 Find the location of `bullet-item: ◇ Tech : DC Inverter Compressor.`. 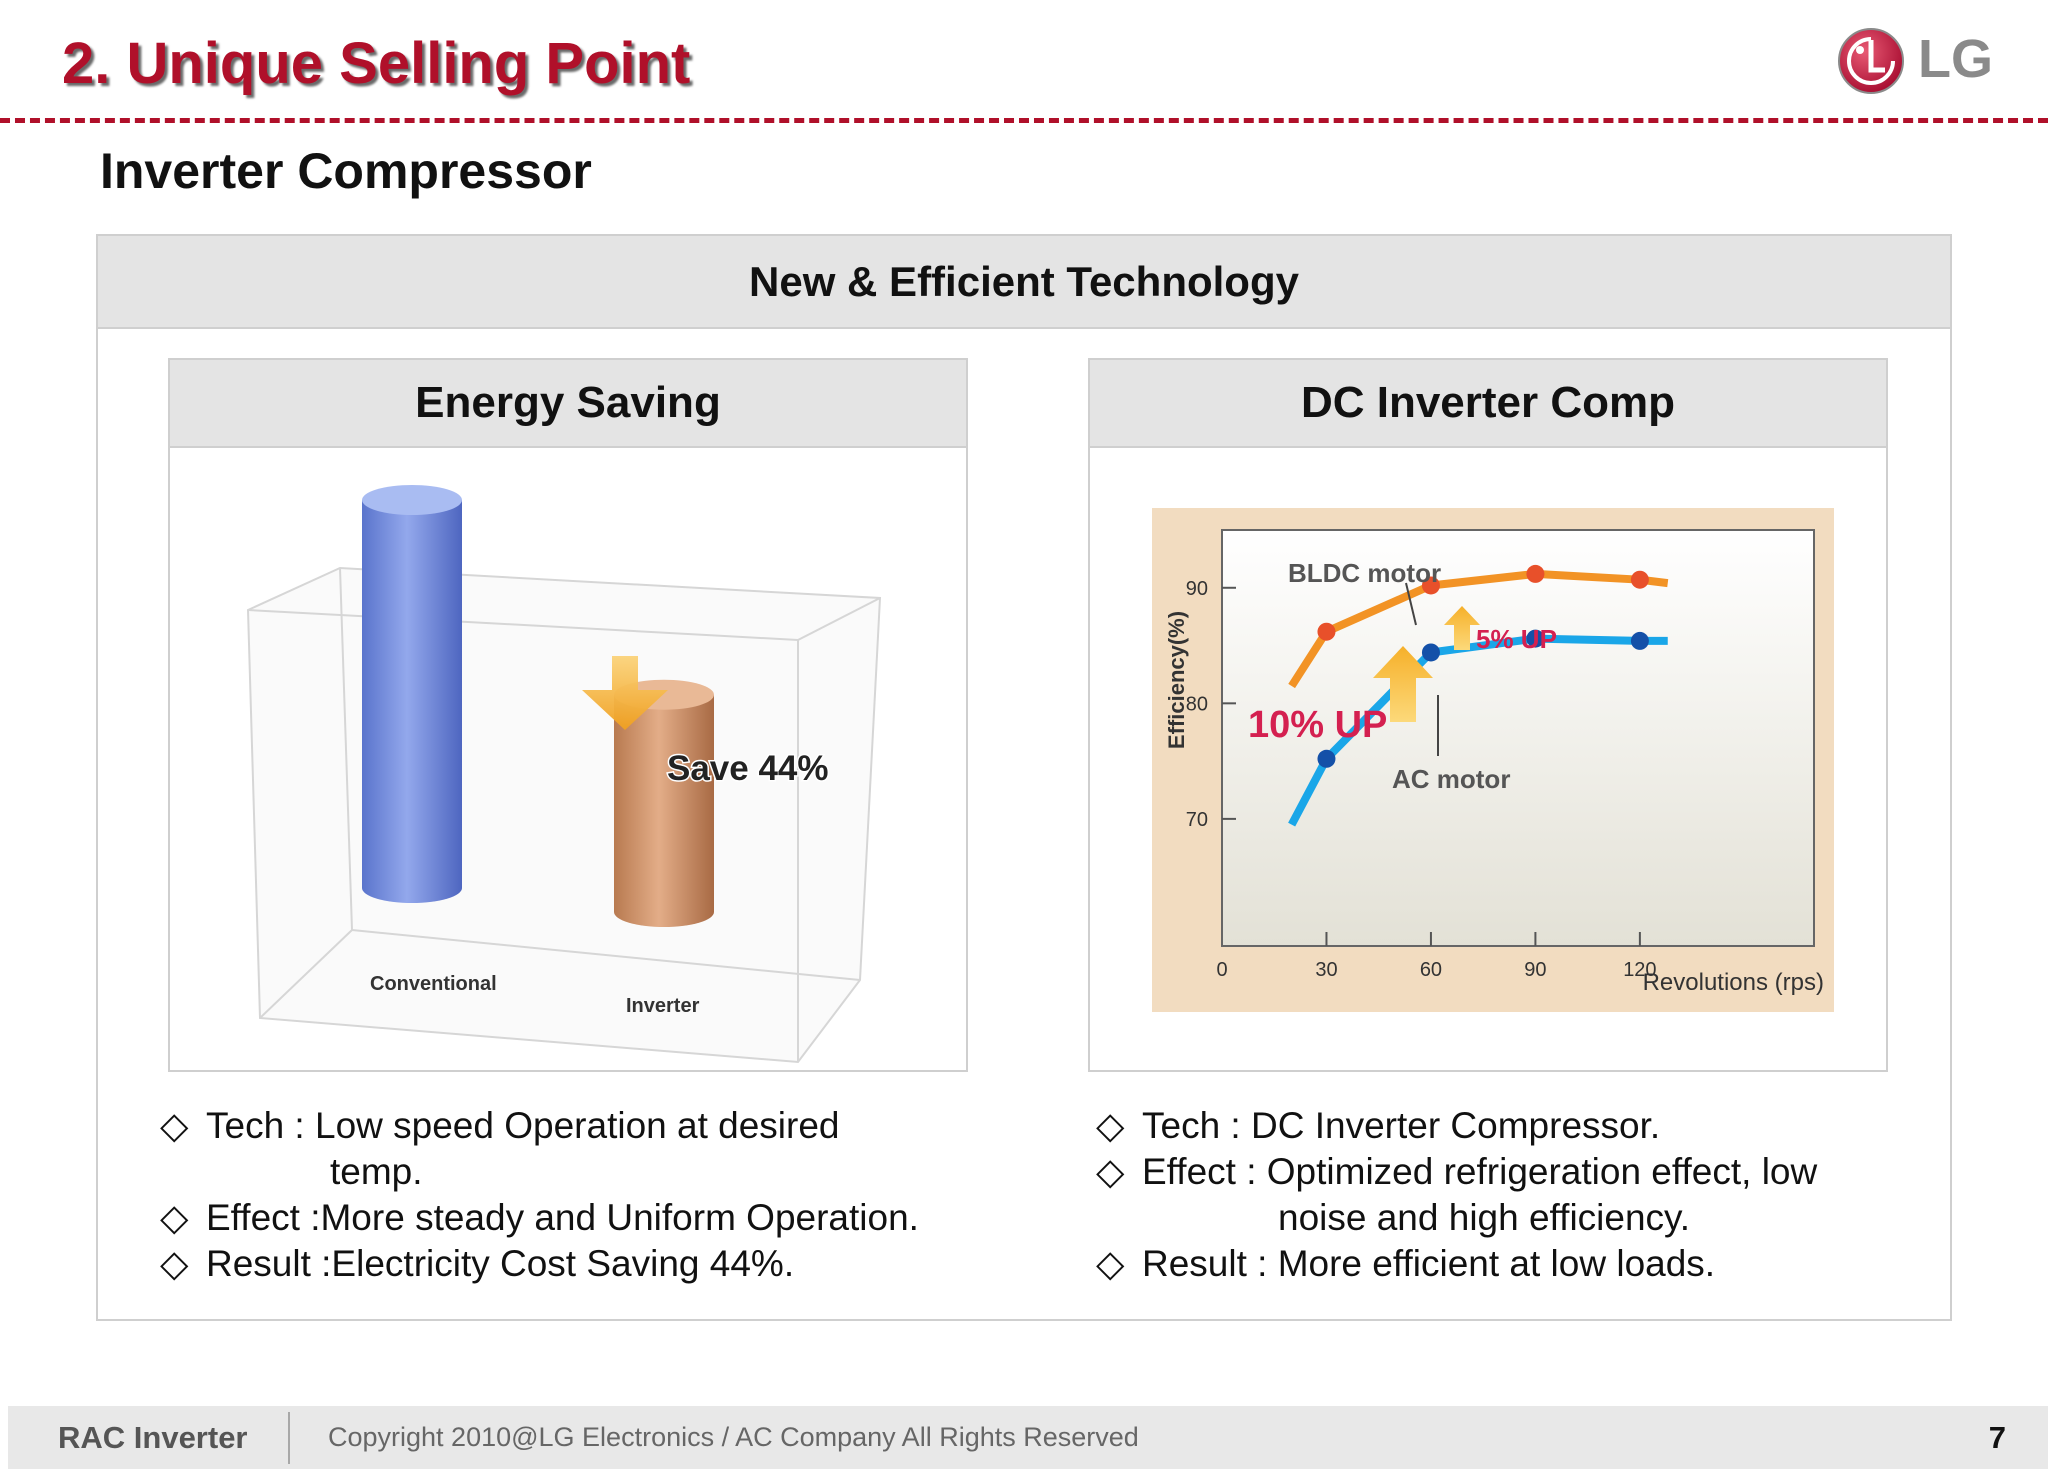

bullet-item: ◇ Tech : DC Inverter Compressor. is located at coordinates (1526, 1126).